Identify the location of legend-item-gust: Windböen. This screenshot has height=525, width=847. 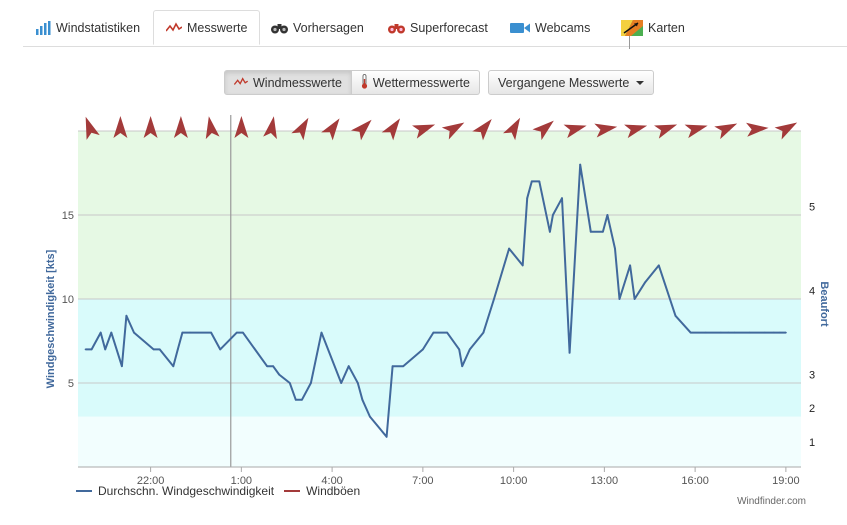
(322, 491).